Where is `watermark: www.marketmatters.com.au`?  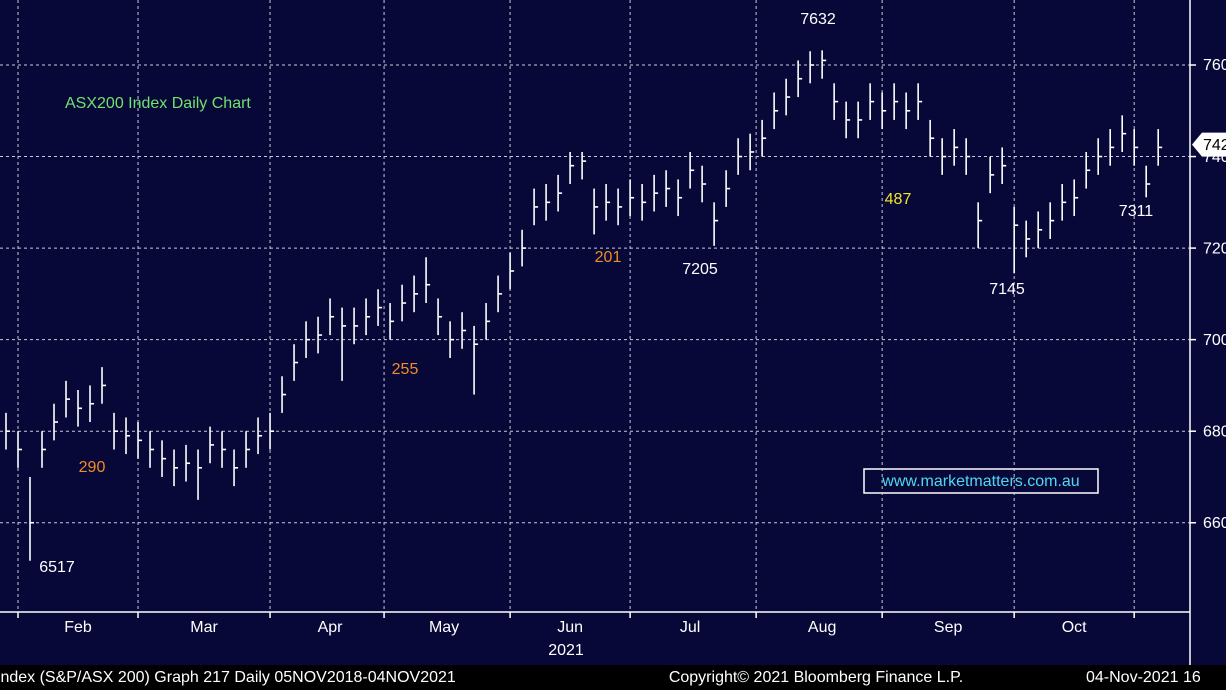
watermark: www.marketmatters.com.au is located at coordinates (980, 481).